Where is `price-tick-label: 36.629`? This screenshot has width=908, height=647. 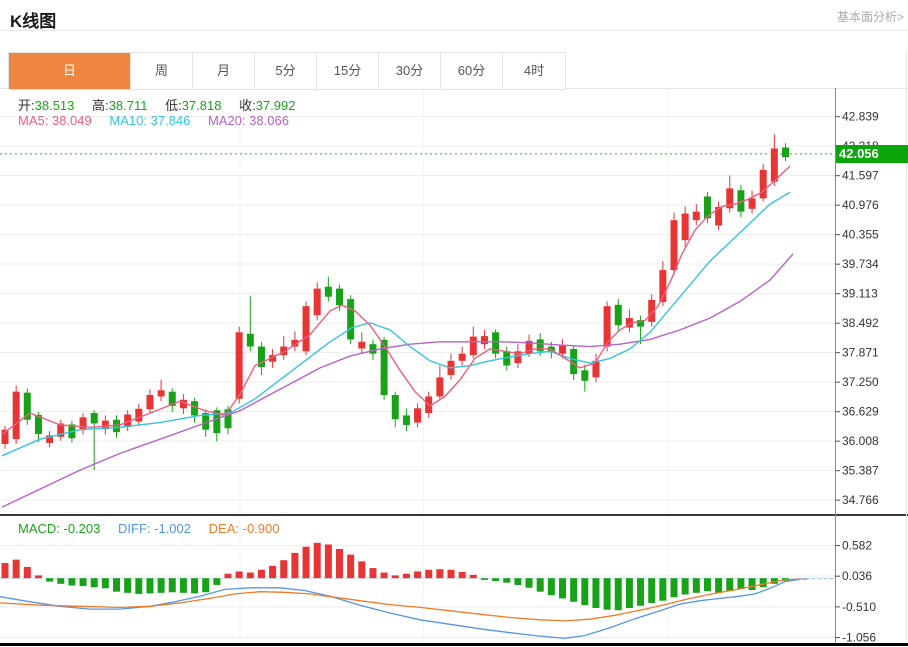 price-tick-label: 36.629 is located at coordinates (860, 412).